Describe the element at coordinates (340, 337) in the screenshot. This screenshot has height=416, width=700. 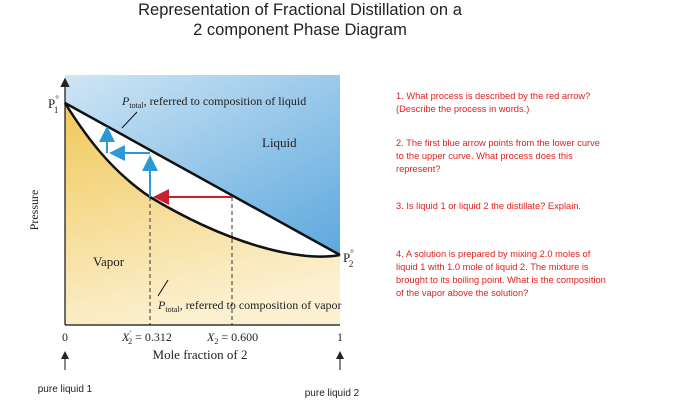
I see `x-max-label: 1` at that location.